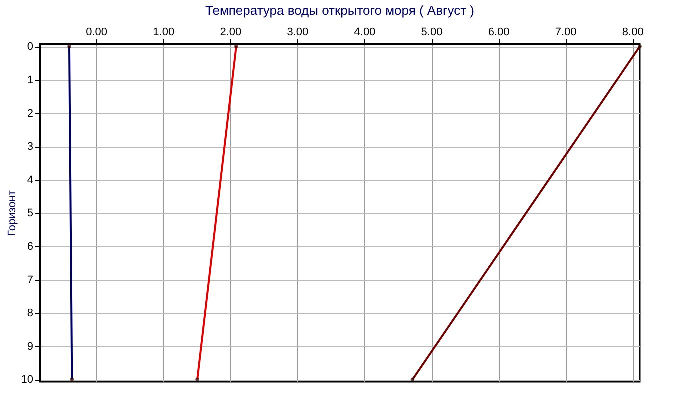 This screenshot has height=419, width=675. Describe the element at coordinates (30, 80) in the screenshot. I see `y-tick-label: 1` at that location.